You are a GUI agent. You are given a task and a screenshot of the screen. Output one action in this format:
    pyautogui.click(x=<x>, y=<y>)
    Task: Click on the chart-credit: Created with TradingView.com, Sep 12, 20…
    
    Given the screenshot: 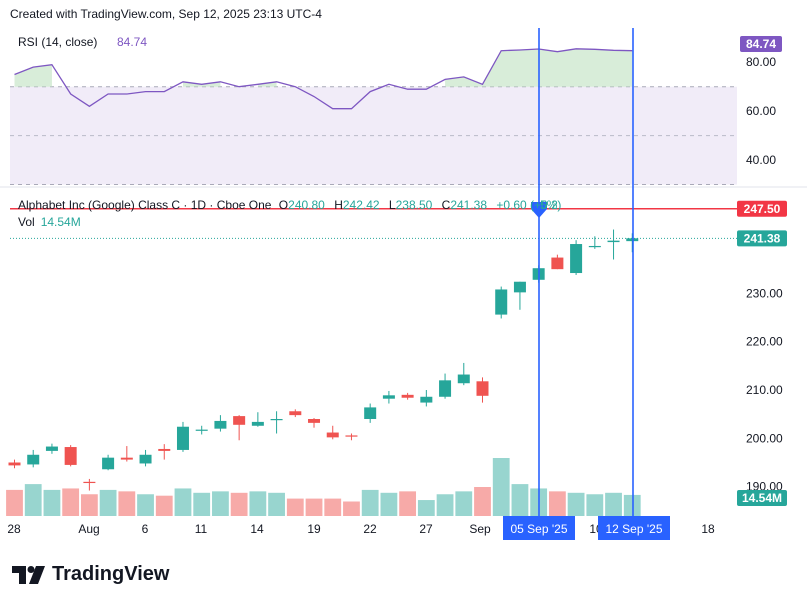 What is the action you would take?
    pyautogui.click(x=166, y=14)
    